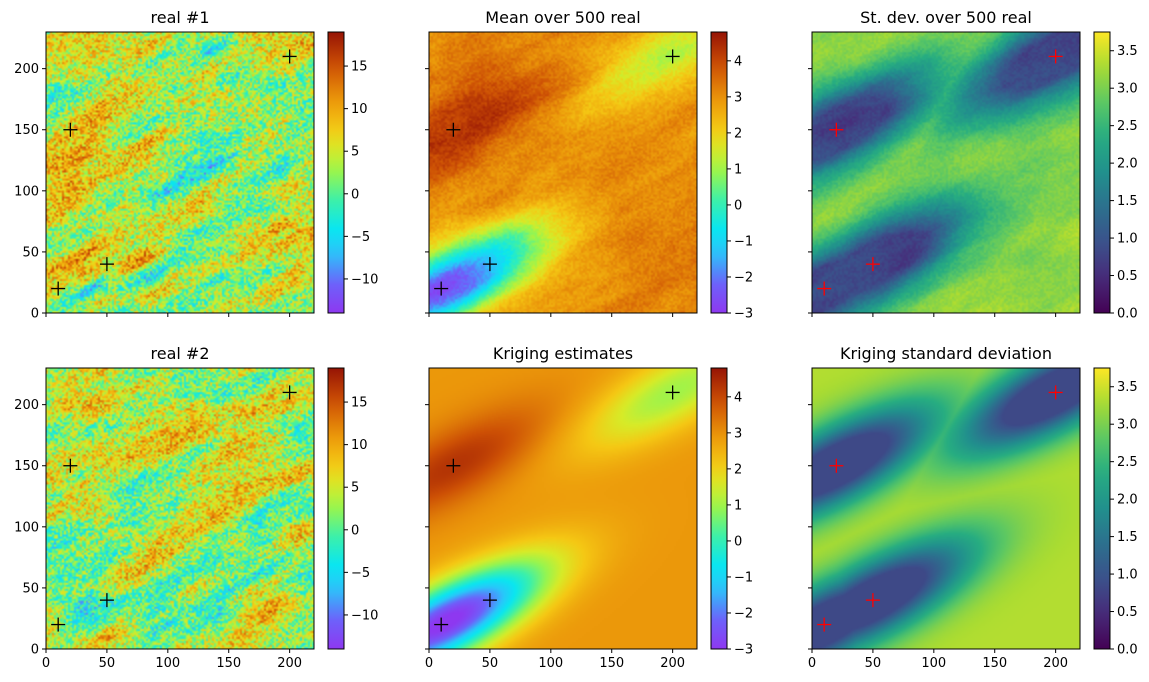 The image size is (1149, 682). Describe the element at coordinates (946, 353) in the screenshot. I see `subplot-title: Kriging standard deviation` at that location.